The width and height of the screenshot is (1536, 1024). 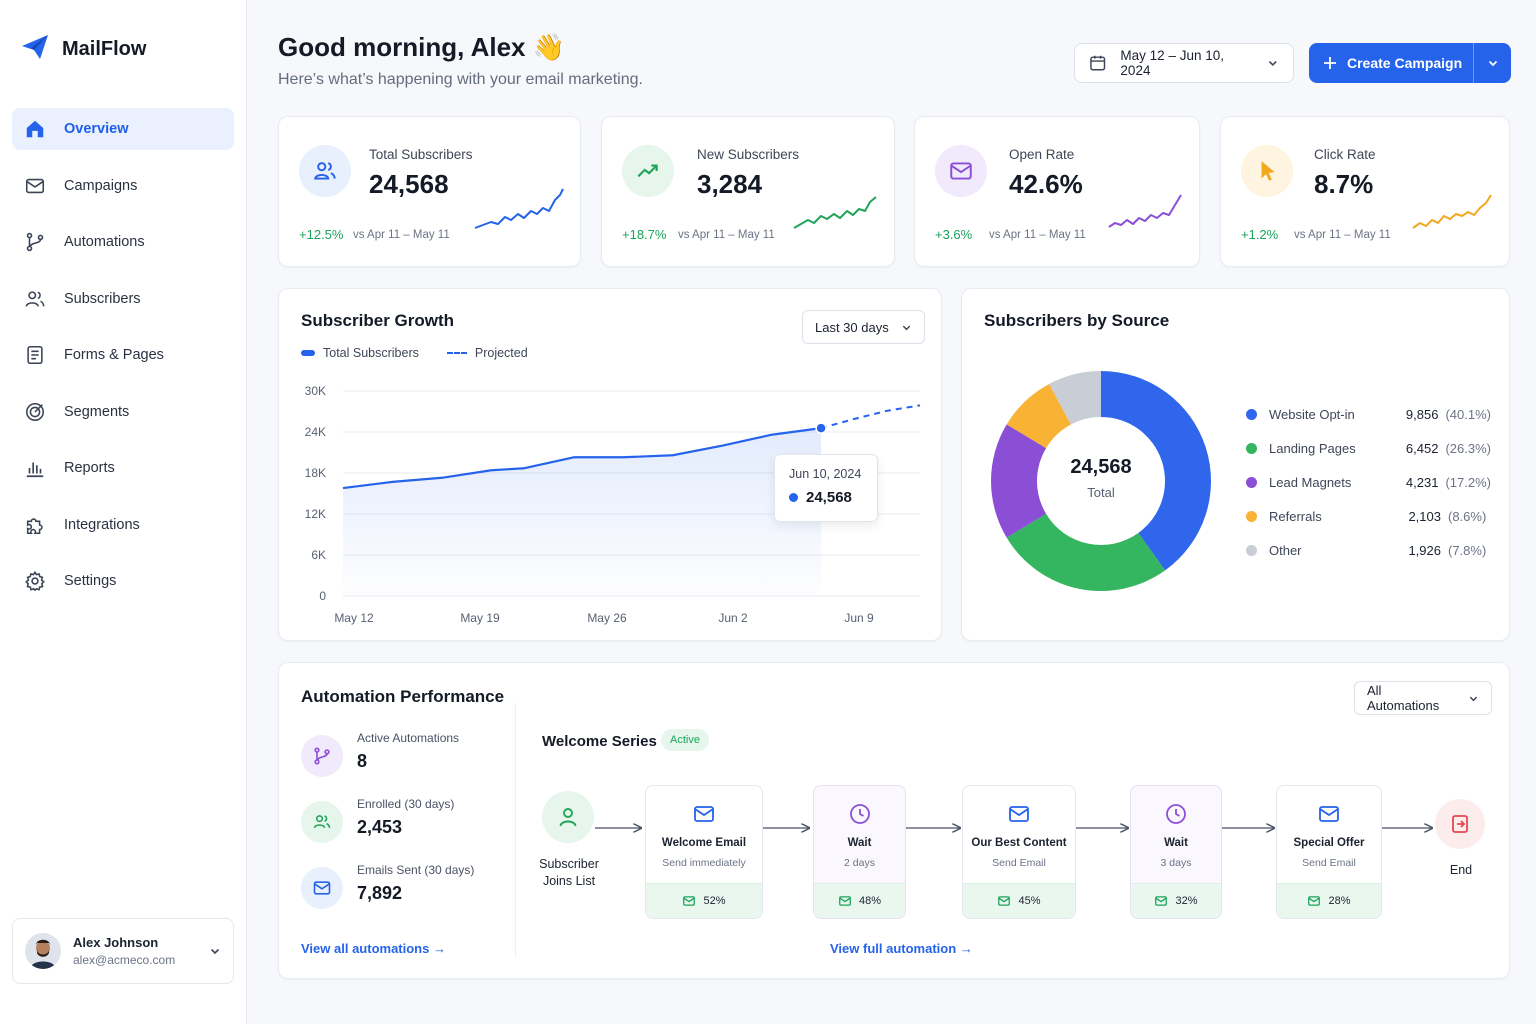 I want to click on y-tick-label: 24K, so click(x=315, y=432).